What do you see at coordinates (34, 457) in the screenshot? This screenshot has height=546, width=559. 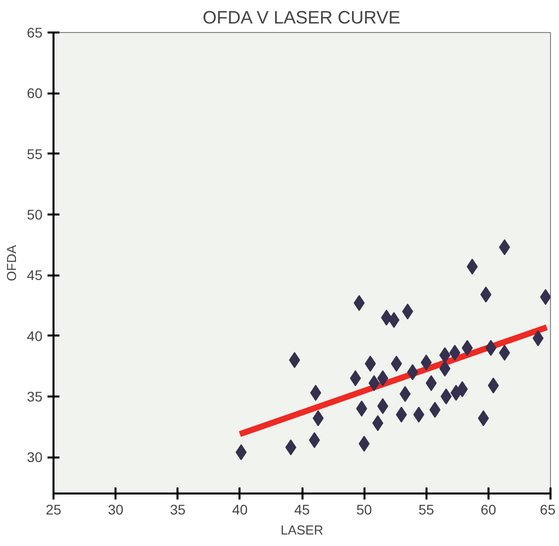 I see `y-tick-label: 30` at bounding box center [34, 457].